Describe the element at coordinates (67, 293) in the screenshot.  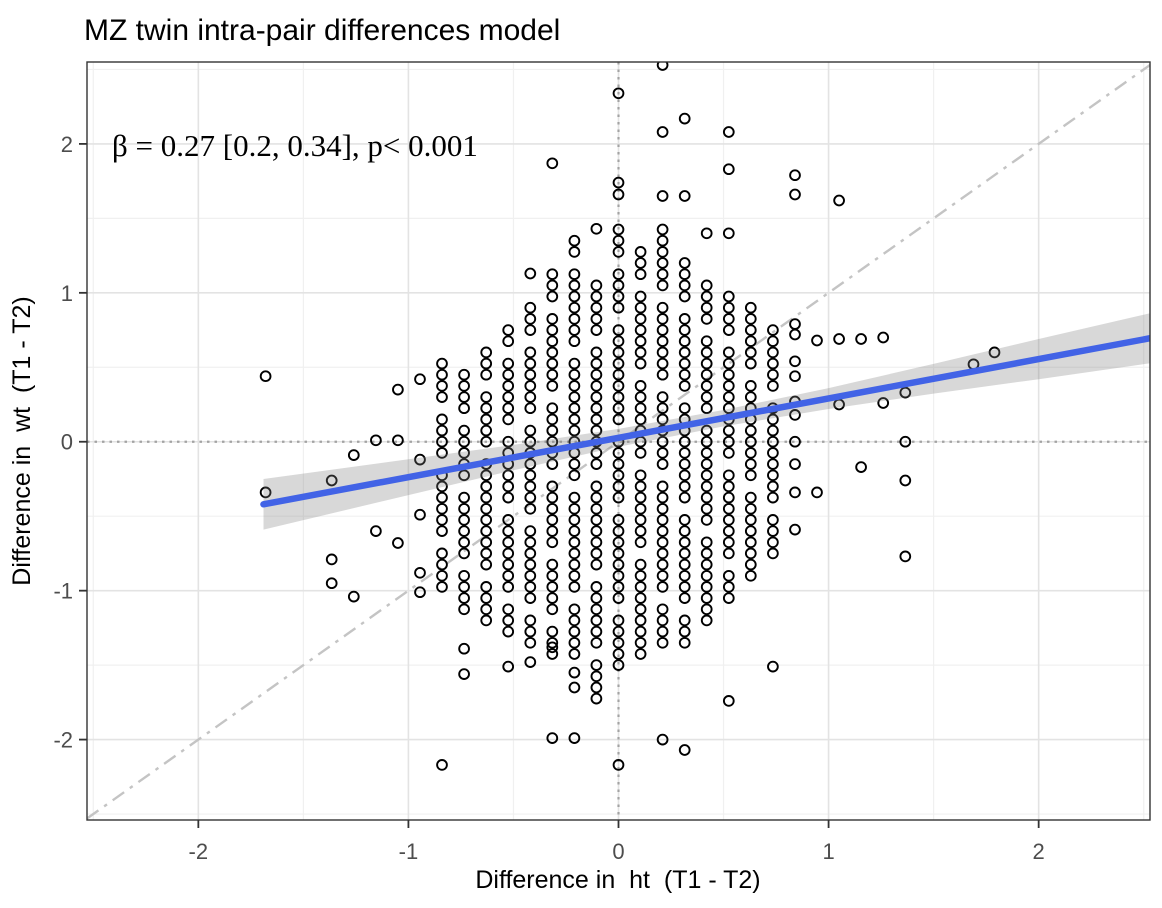
I see `y-tick-label: 1` at that location.